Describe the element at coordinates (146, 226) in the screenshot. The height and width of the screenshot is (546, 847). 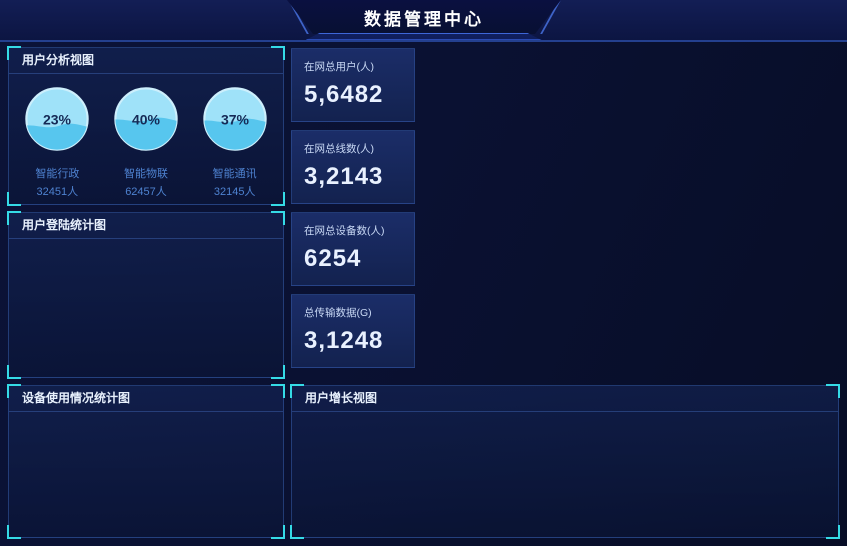
I see `panel-title: 用户登陆统计图` at that location.